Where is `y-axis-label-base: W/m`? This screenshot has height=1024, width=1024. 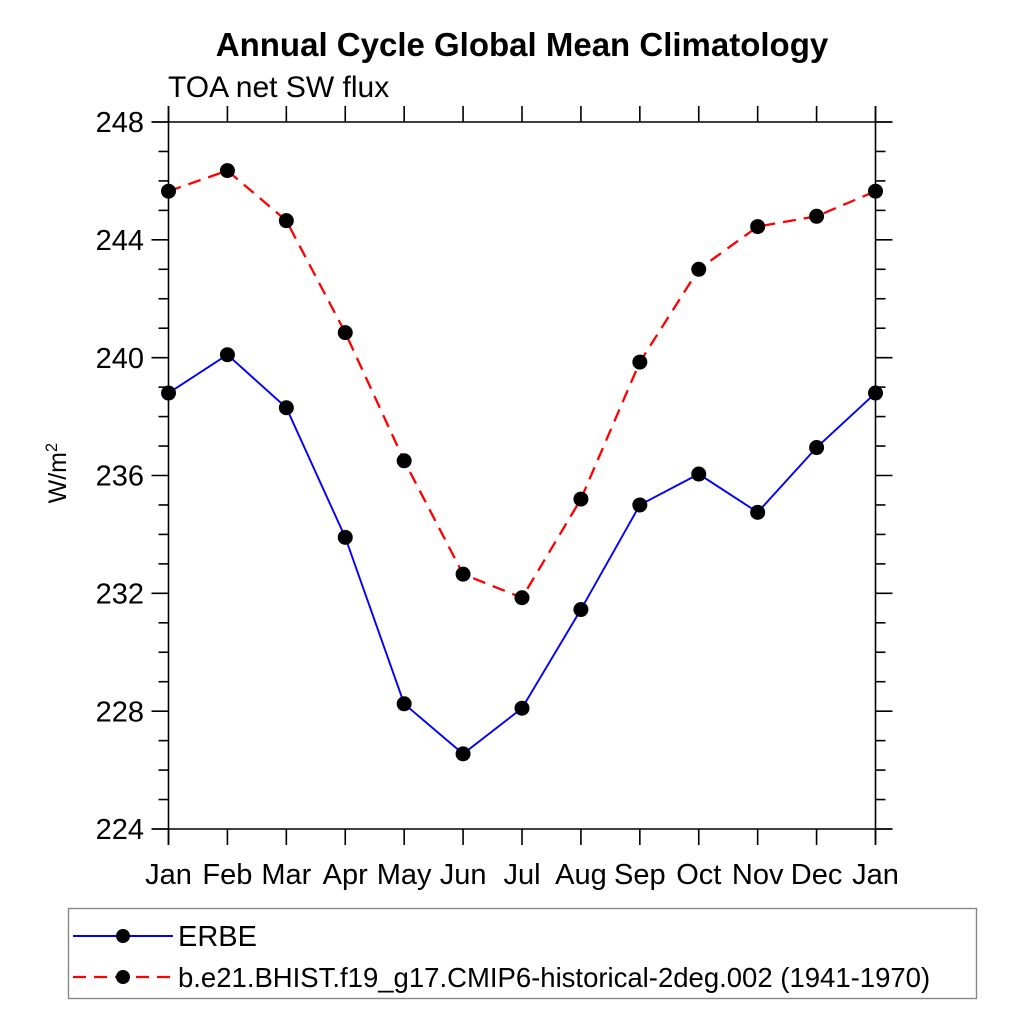 y-axis-label-base: W/m is located at coordinates (58, 478).